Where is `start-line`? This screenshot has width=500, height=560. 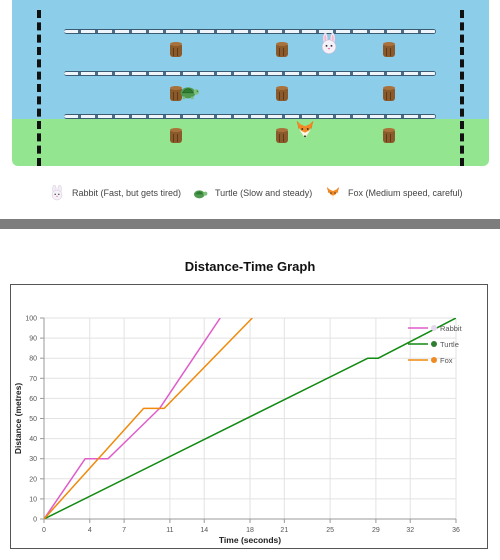 start-line is located at coordinates (39, 88).